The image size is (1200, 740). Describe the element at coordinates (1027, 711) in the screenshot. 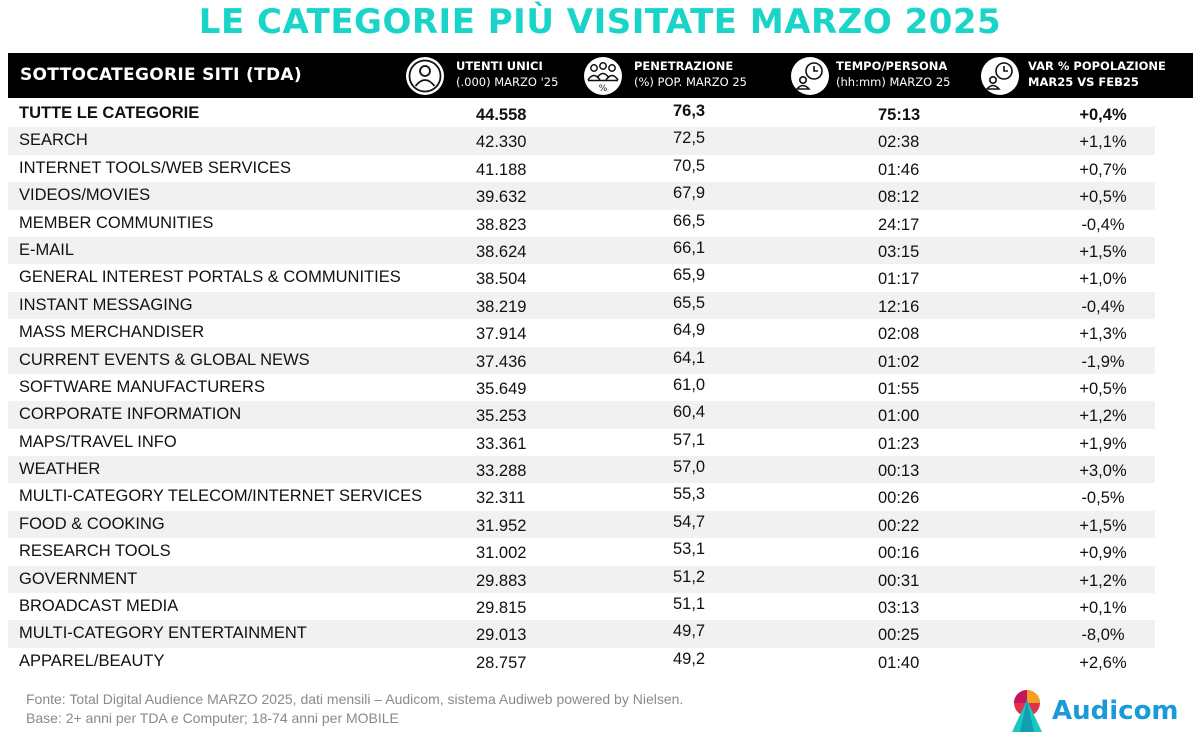

I see `audicom-logo-icon` at that location.